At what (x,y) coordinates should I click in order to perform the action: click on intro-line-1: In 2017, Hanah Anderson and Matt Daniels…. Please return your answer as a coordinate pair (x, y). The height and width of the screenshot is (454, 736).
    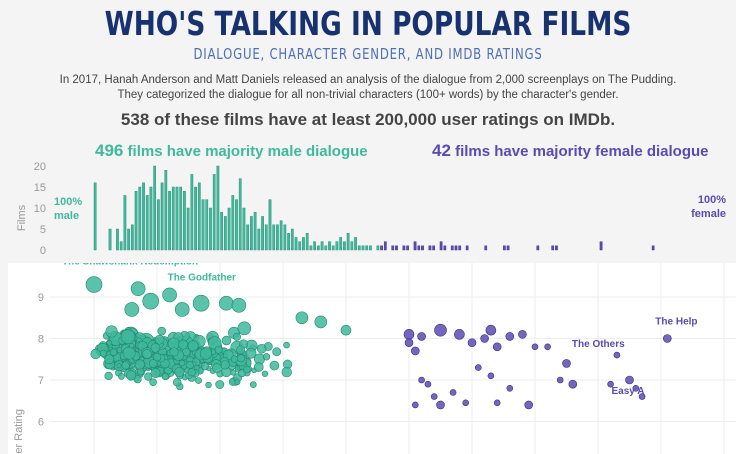
    Looking at the image, I should click on (368, 80).